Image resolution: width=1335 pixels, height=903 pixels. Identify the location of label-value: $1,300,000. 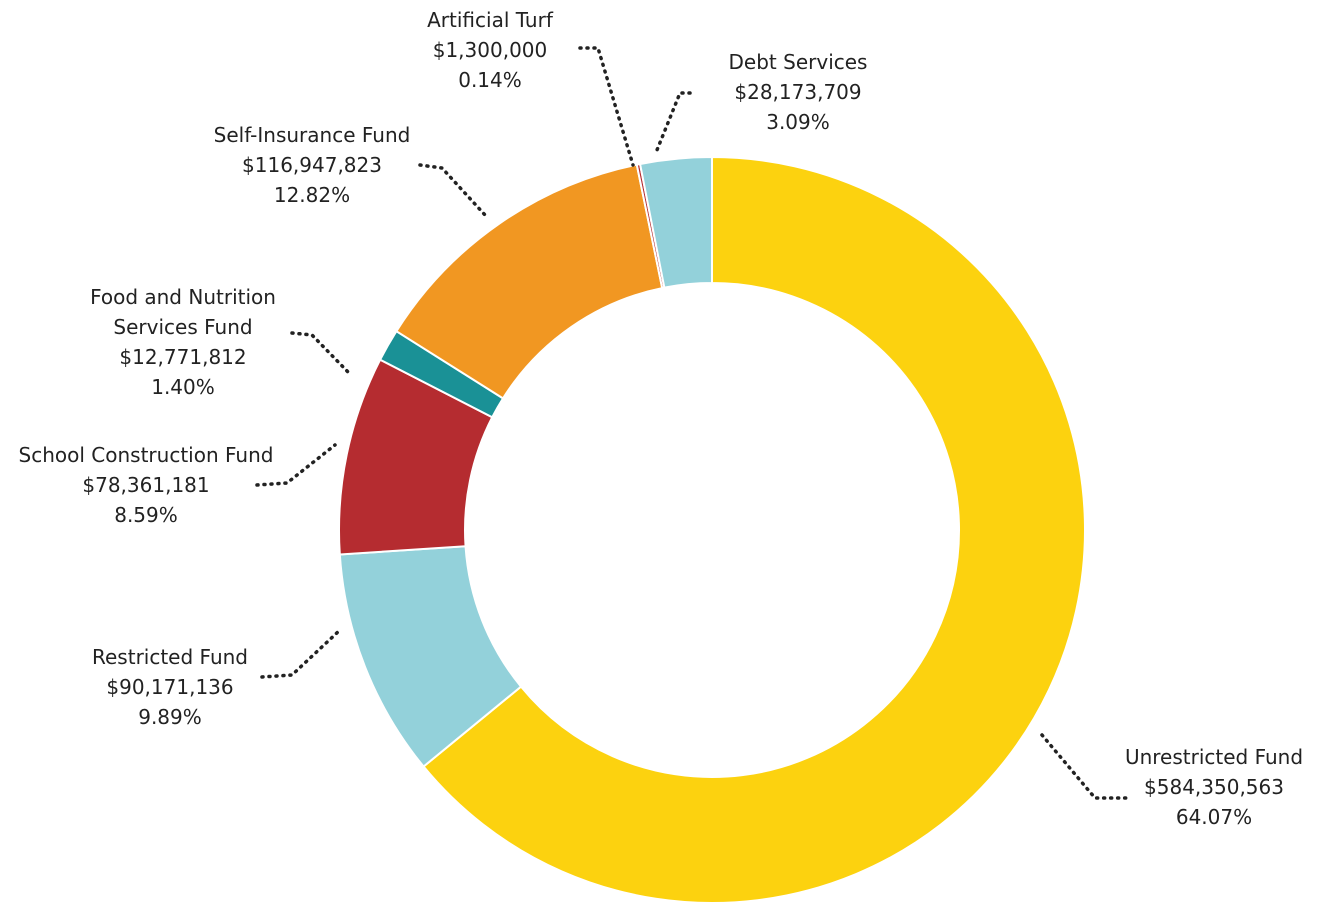
(490, 50).